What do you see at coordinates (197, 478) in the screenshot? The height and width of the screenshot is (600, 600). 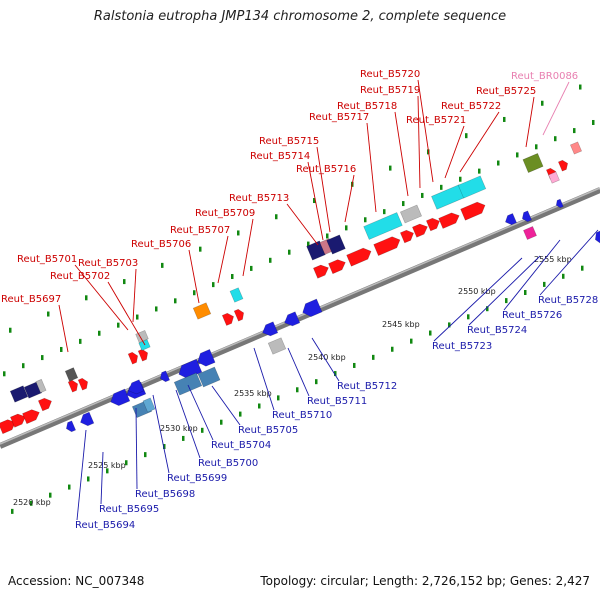 I see `gene-label-reverse: Reut_B5699` at bounding box center [197, 478].